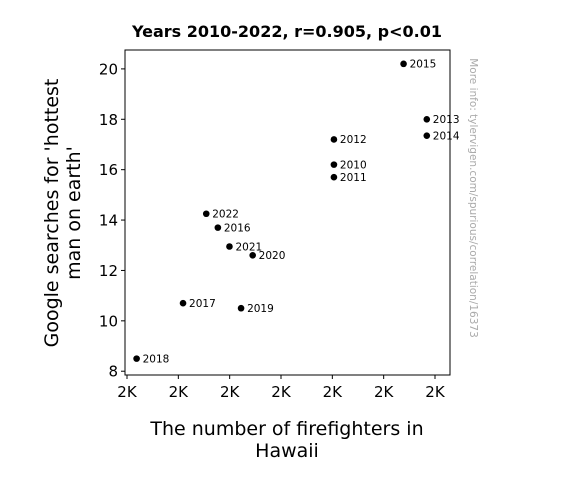 This screenshot has height=500, width=575. Describe the element at coordinates (108, 221) in the screenshot. I see `y-tick-label: 14` at that location.